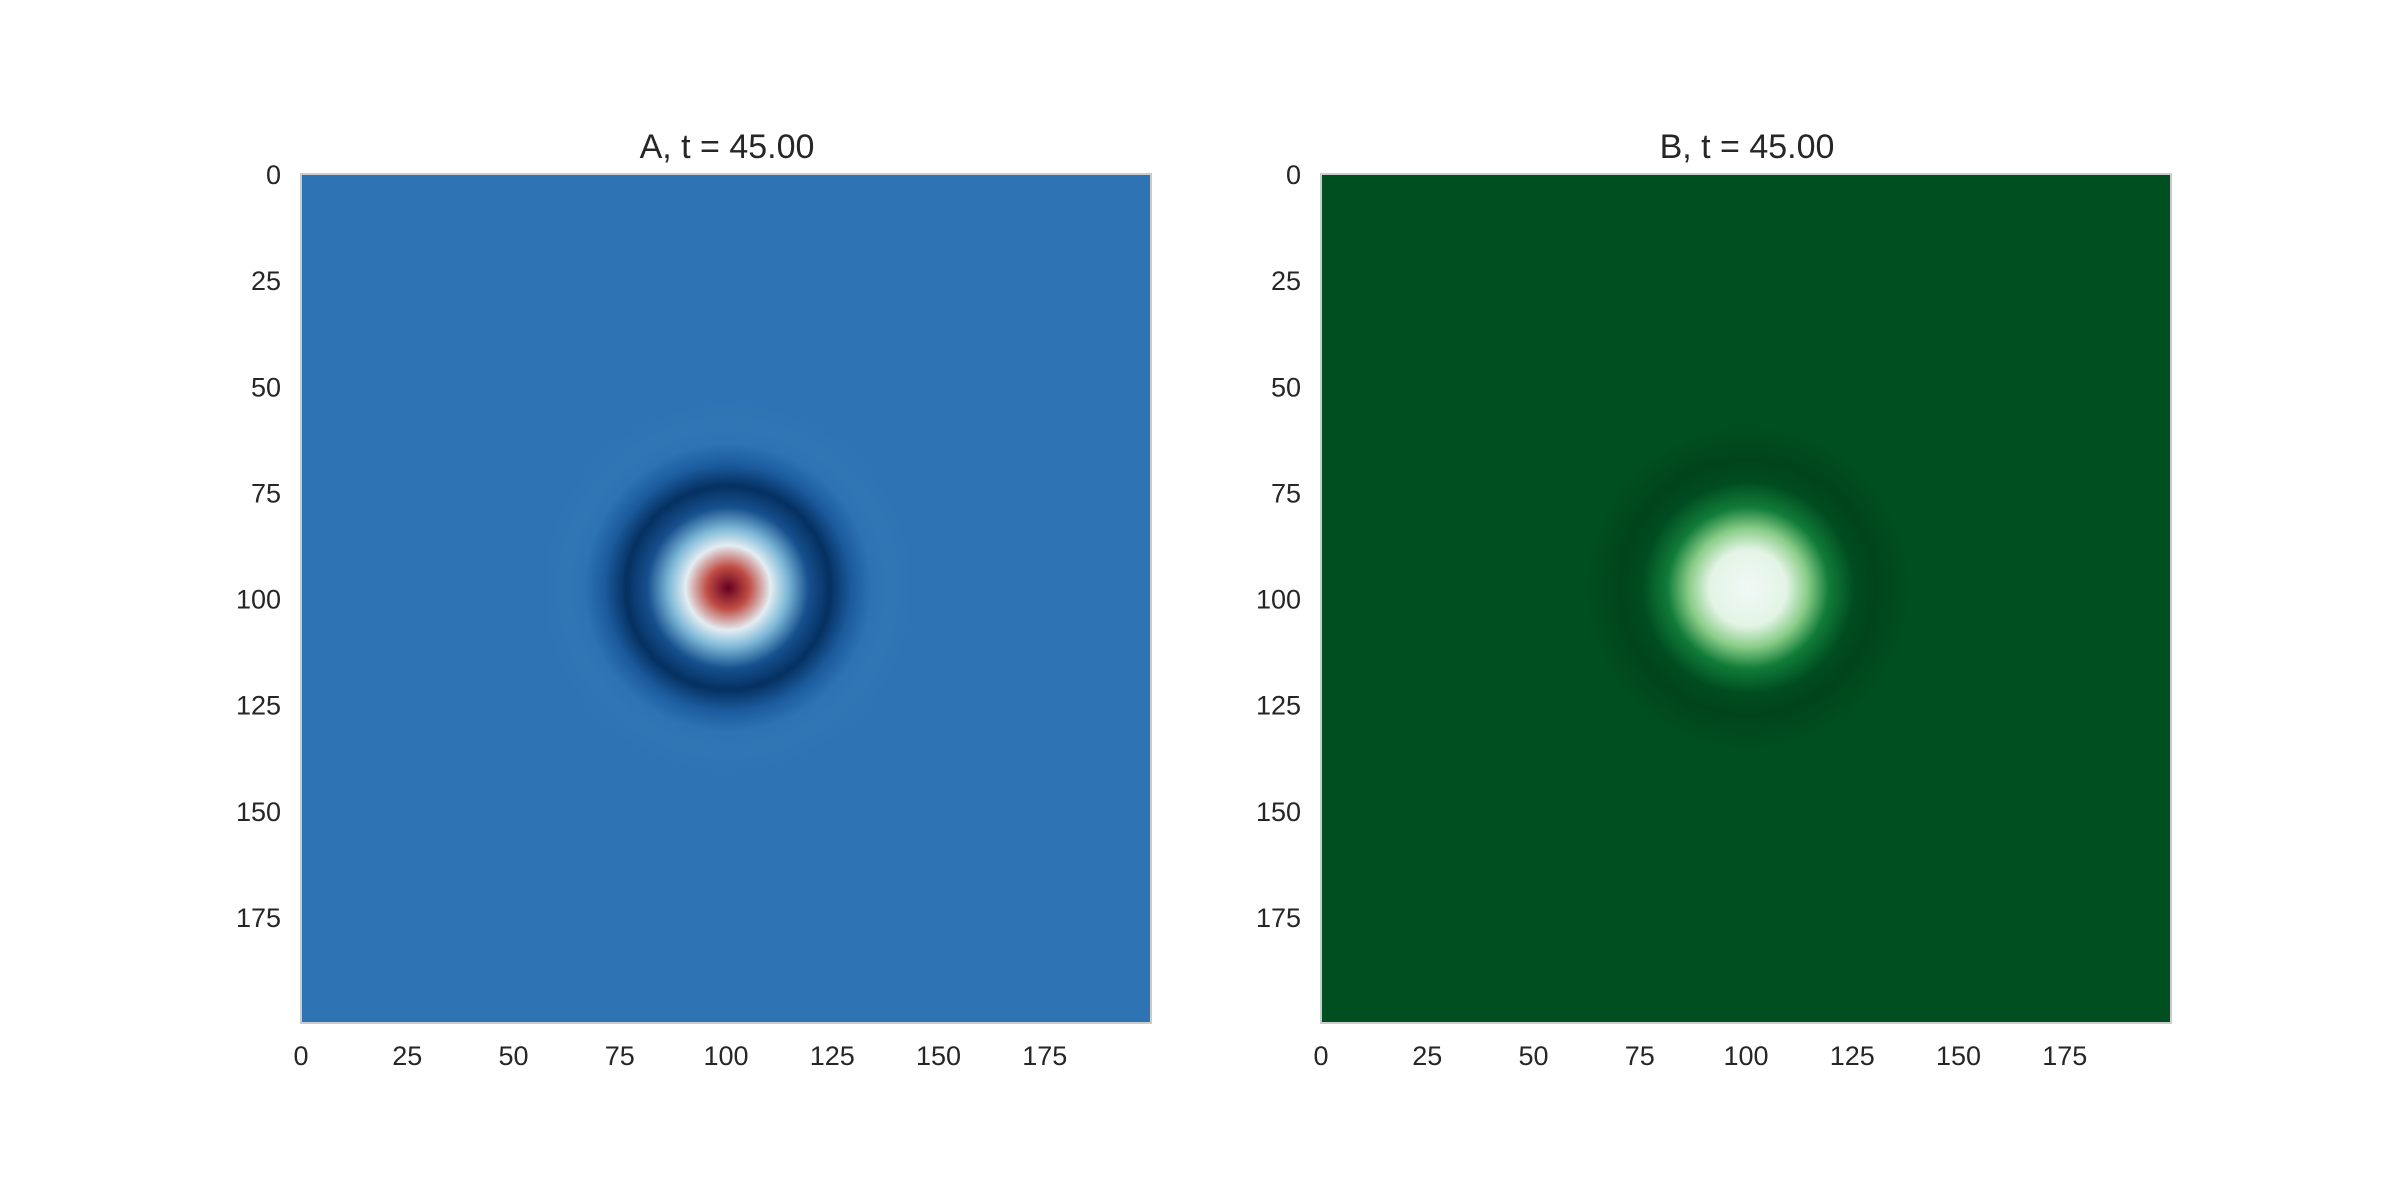 This screenshot has width=2400, height=1200. I want to click on panel-b-x-ticks: 0 25 50 75 100 125 150 175, so click(1700, 1056).